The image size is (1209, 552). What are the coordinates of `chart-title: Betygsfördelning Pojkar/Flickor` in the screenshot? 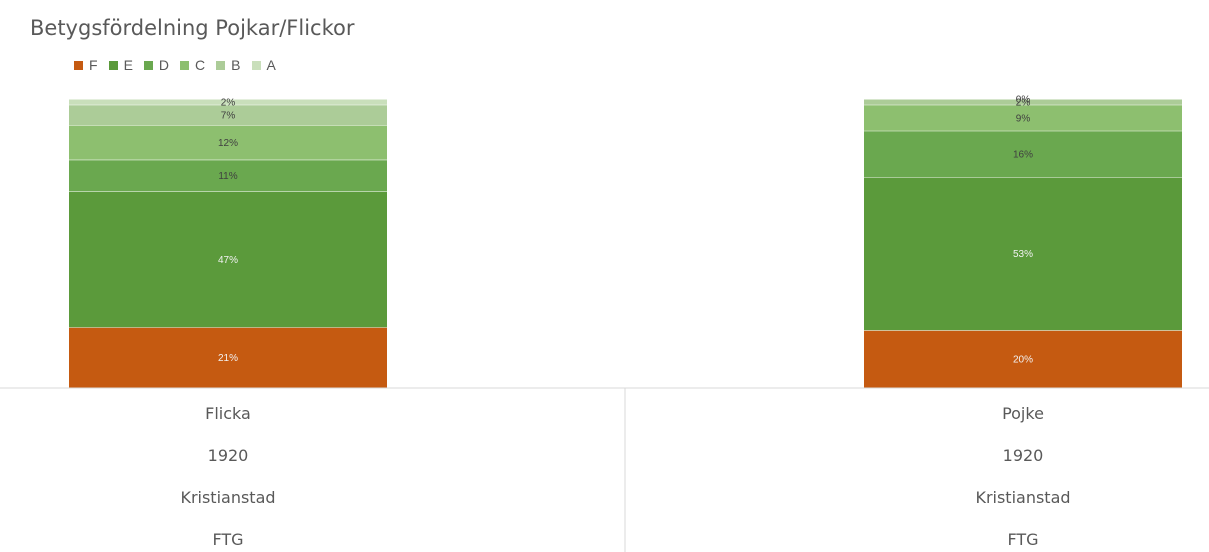 It's located at (192, 28).